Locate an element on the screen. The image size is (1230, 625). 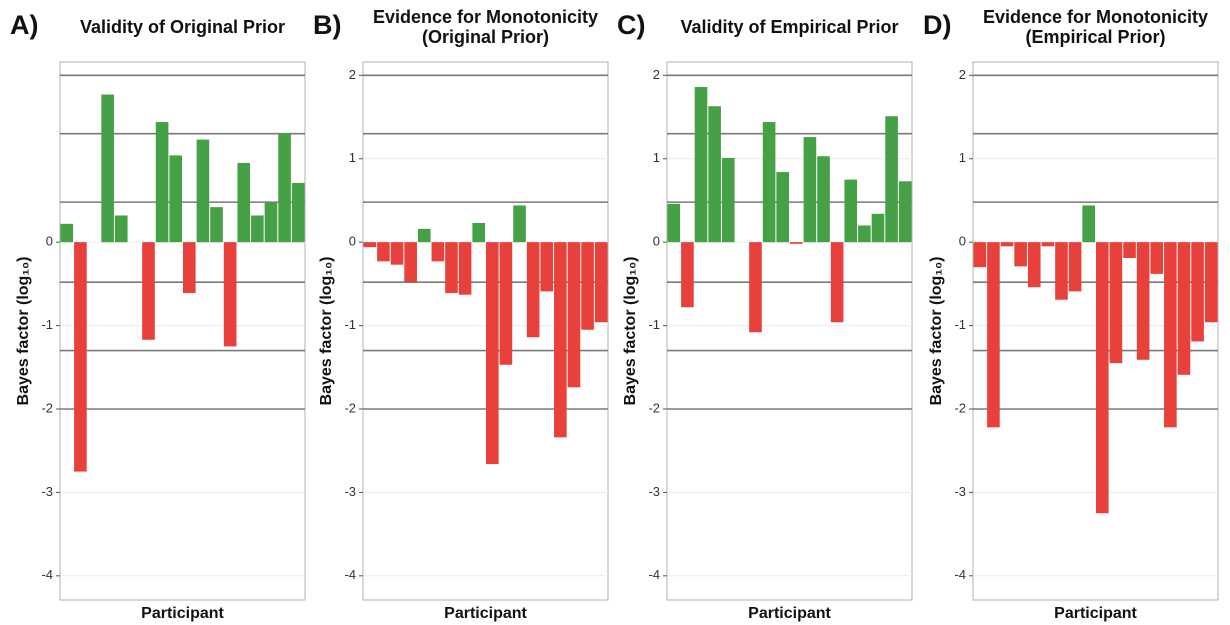
chart-title: Evidence for Monotonicity is located at coordinates (485, 17).